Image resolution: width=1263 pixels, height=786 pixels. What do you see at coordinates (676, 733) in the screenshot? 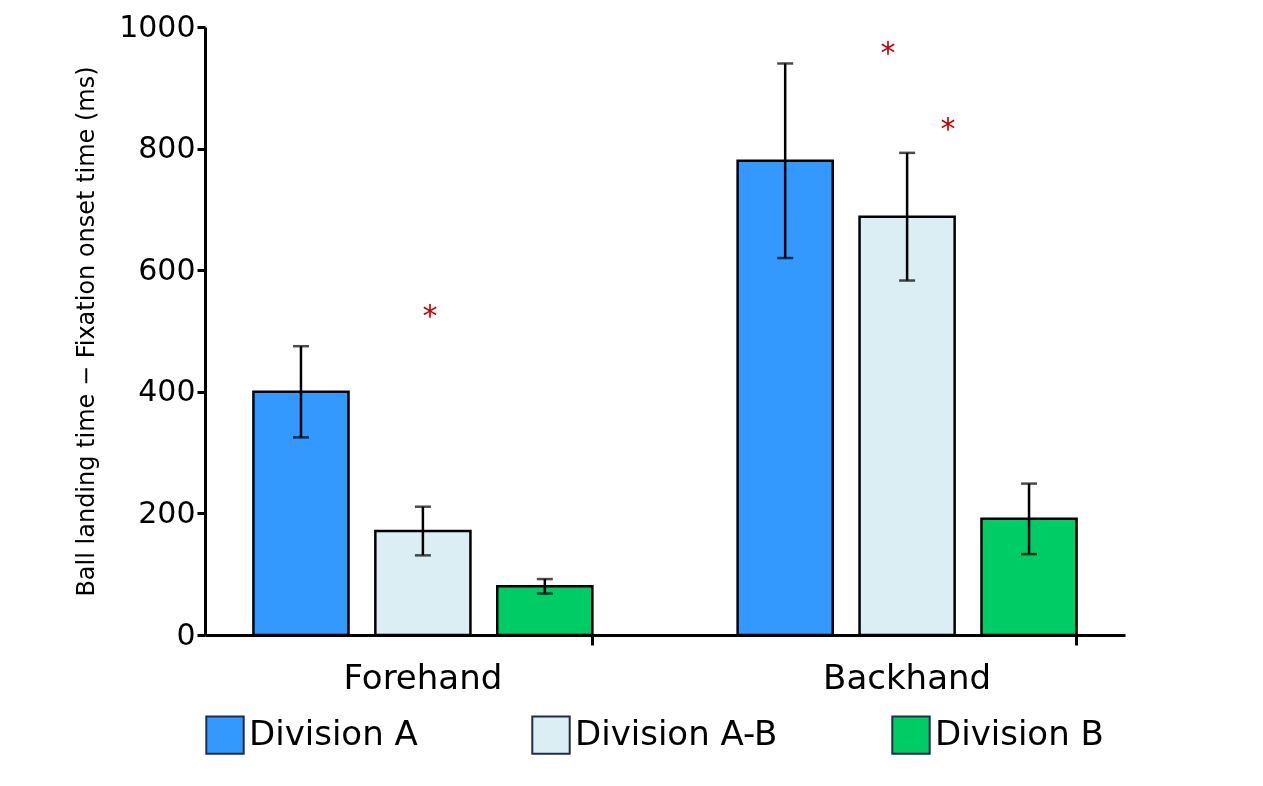
I see `legend-label: Division A-B` at bounding box center [676, 733].